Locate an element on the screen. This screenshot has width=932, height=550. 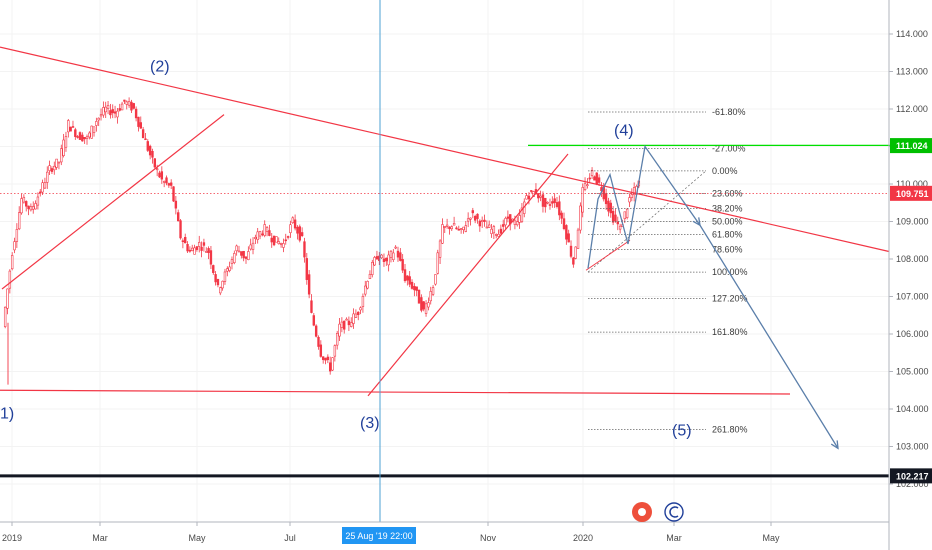
price-tick-label: 112.000 is located at coordinates (912, 109).